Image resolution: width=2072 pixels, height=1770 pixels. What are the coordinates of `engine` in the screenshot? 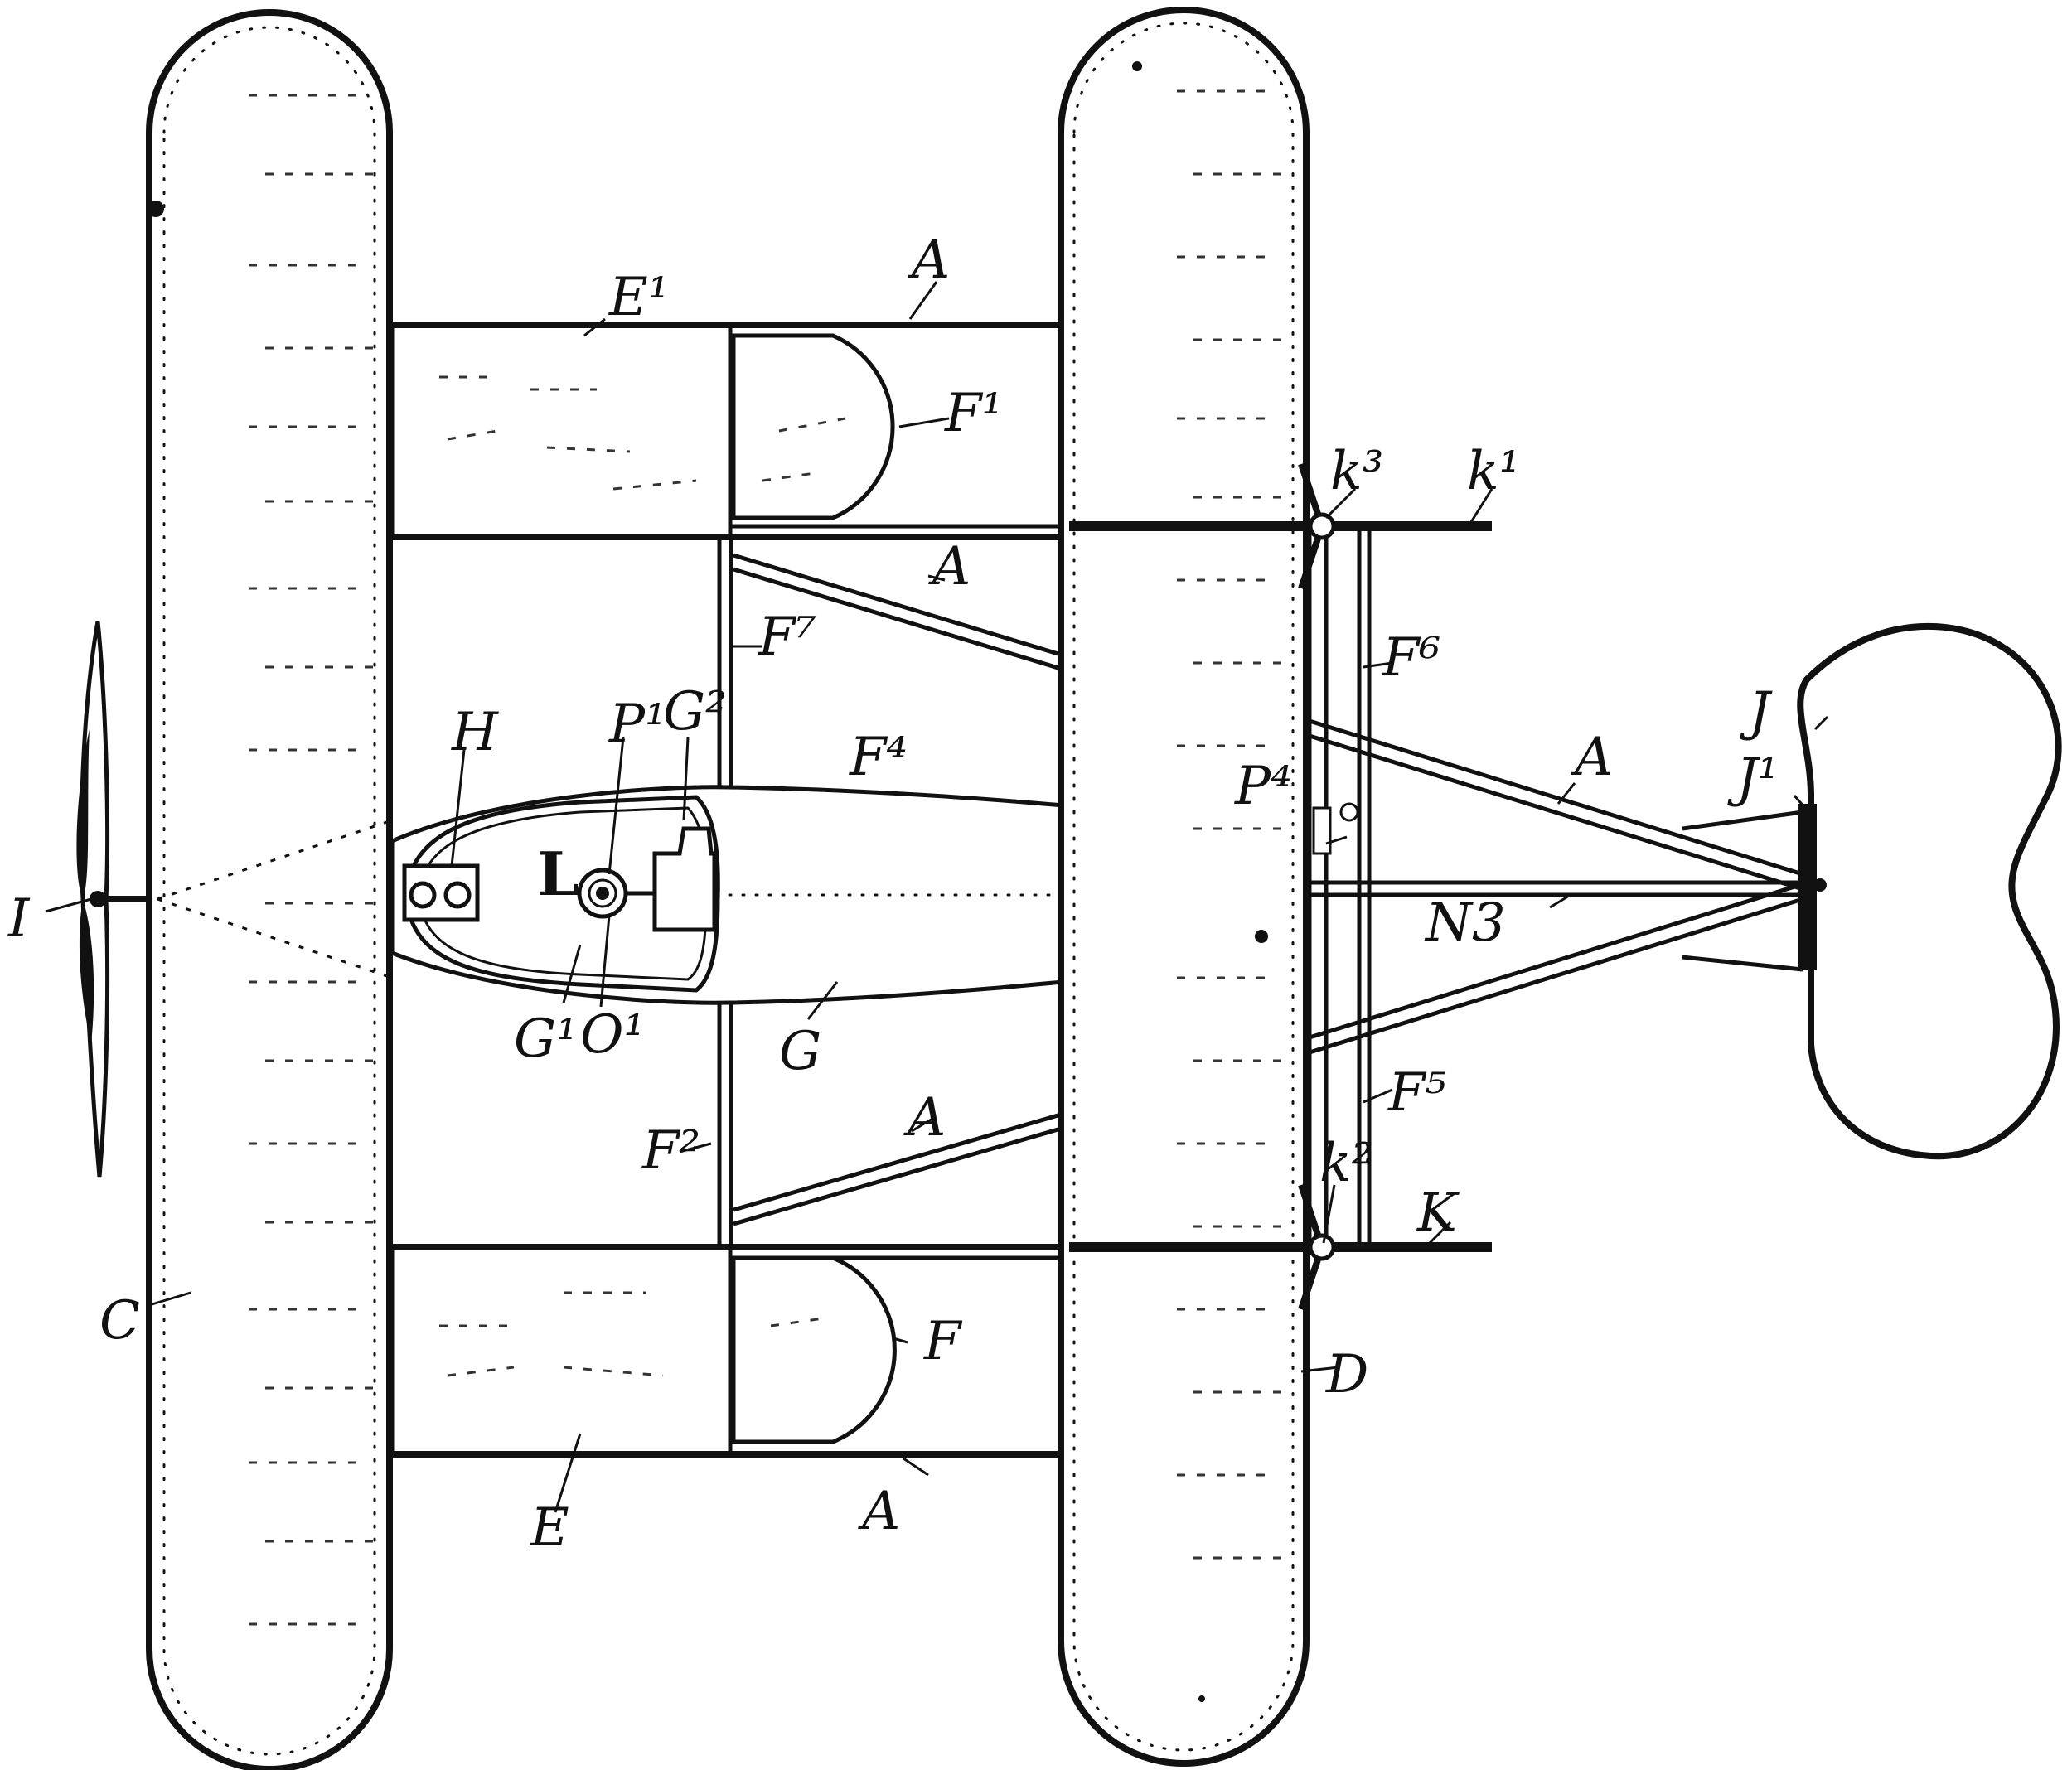 It's located at (441, 893).